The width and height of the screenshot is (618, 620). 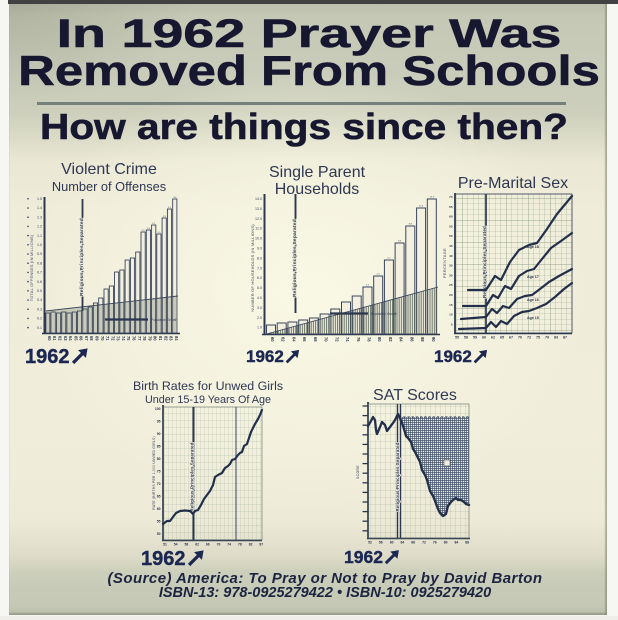 What do you see at coordinates (261, 545) in the screenshot?
I see `svg-text: 87` at bounding box center [261, 545].